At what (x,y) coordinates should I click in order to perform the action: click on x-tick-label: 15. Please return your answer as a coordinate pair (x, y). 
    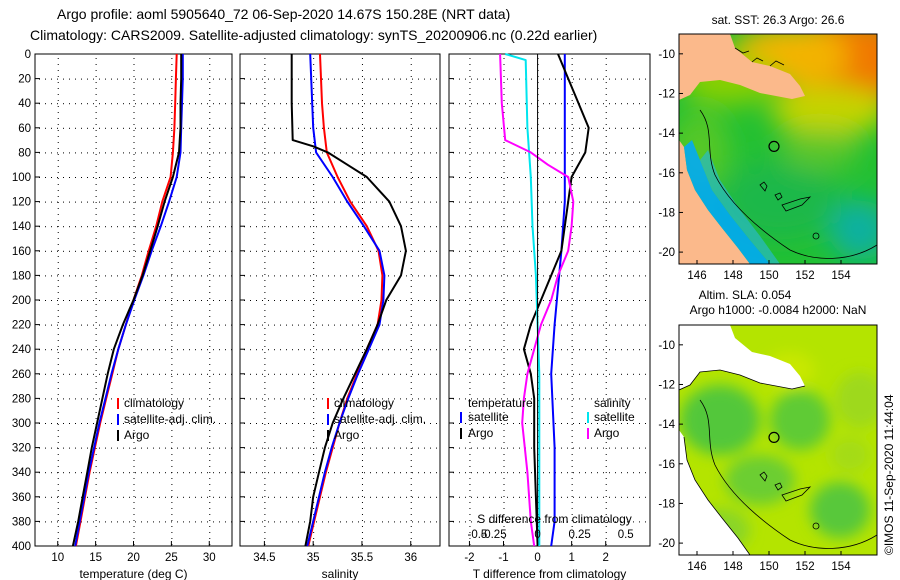
    Looking at the image, I should click on (95, 558).